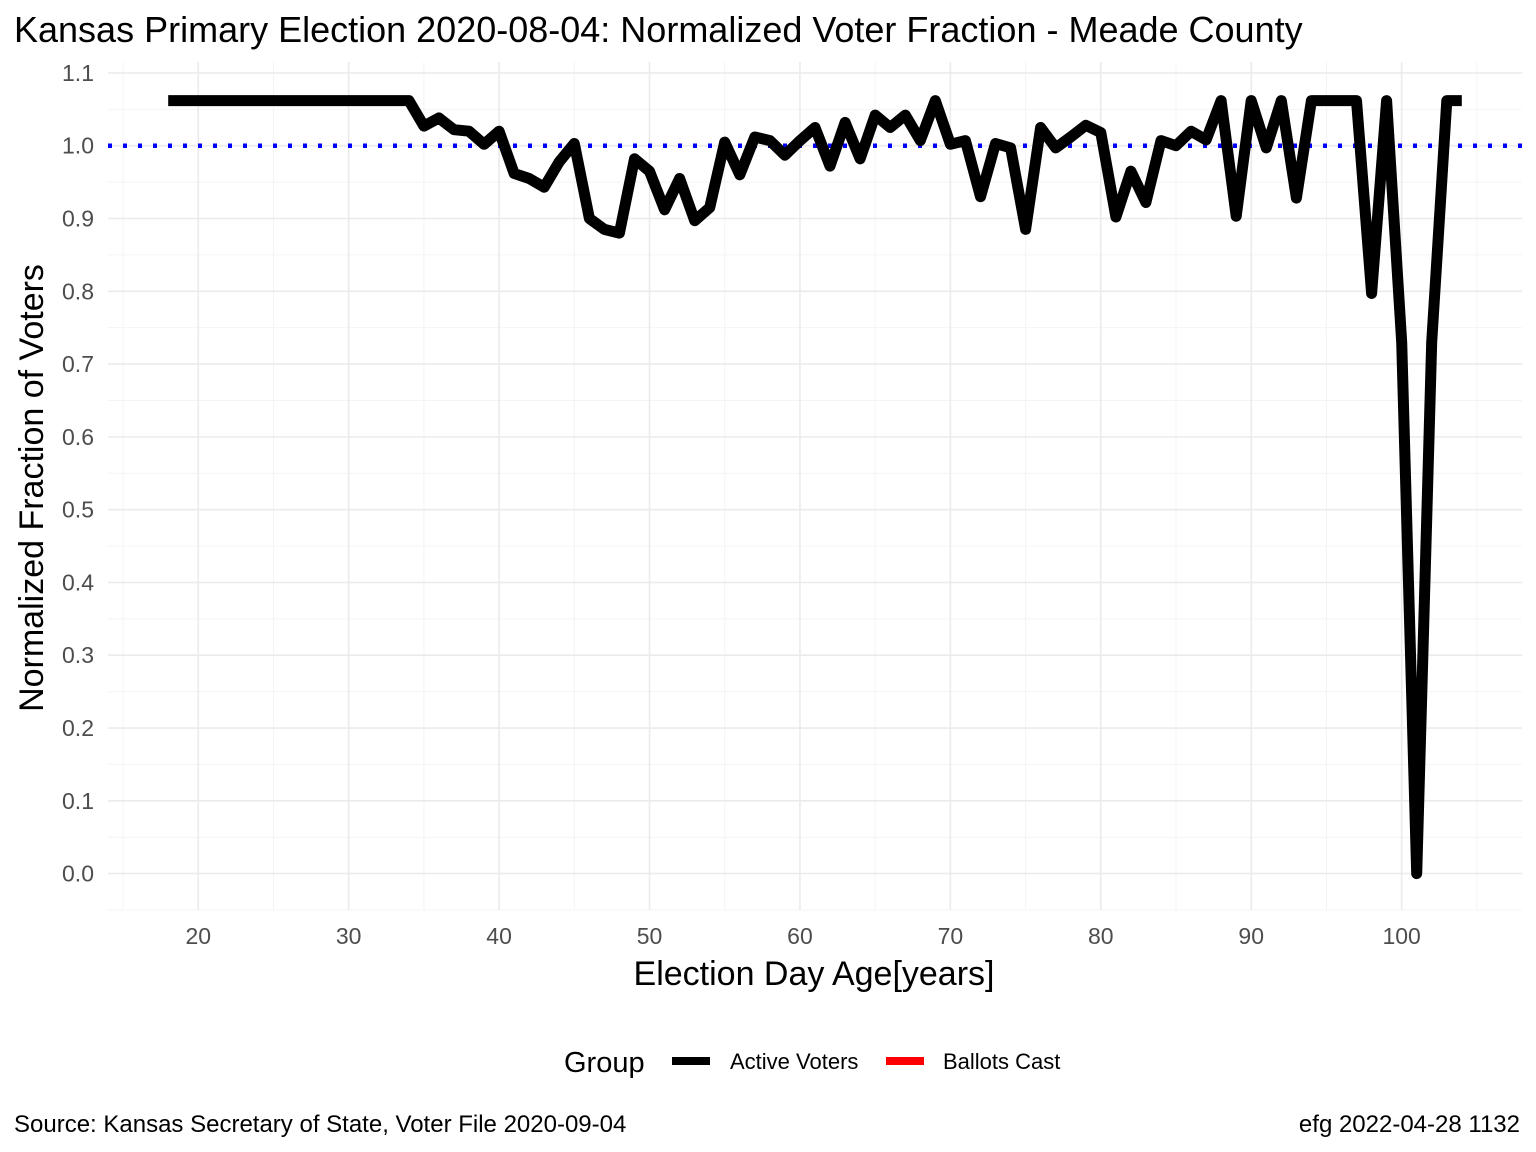  What do you see at coordinates (78, 728) in the screenshot?
I see `y-tick-label: 0.2` at bounding box center [78, 728].